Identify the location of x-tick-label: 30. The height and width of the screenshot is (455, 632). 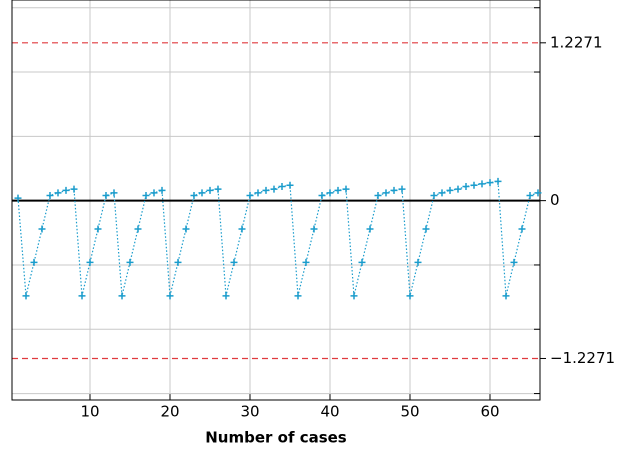
(249, 412).